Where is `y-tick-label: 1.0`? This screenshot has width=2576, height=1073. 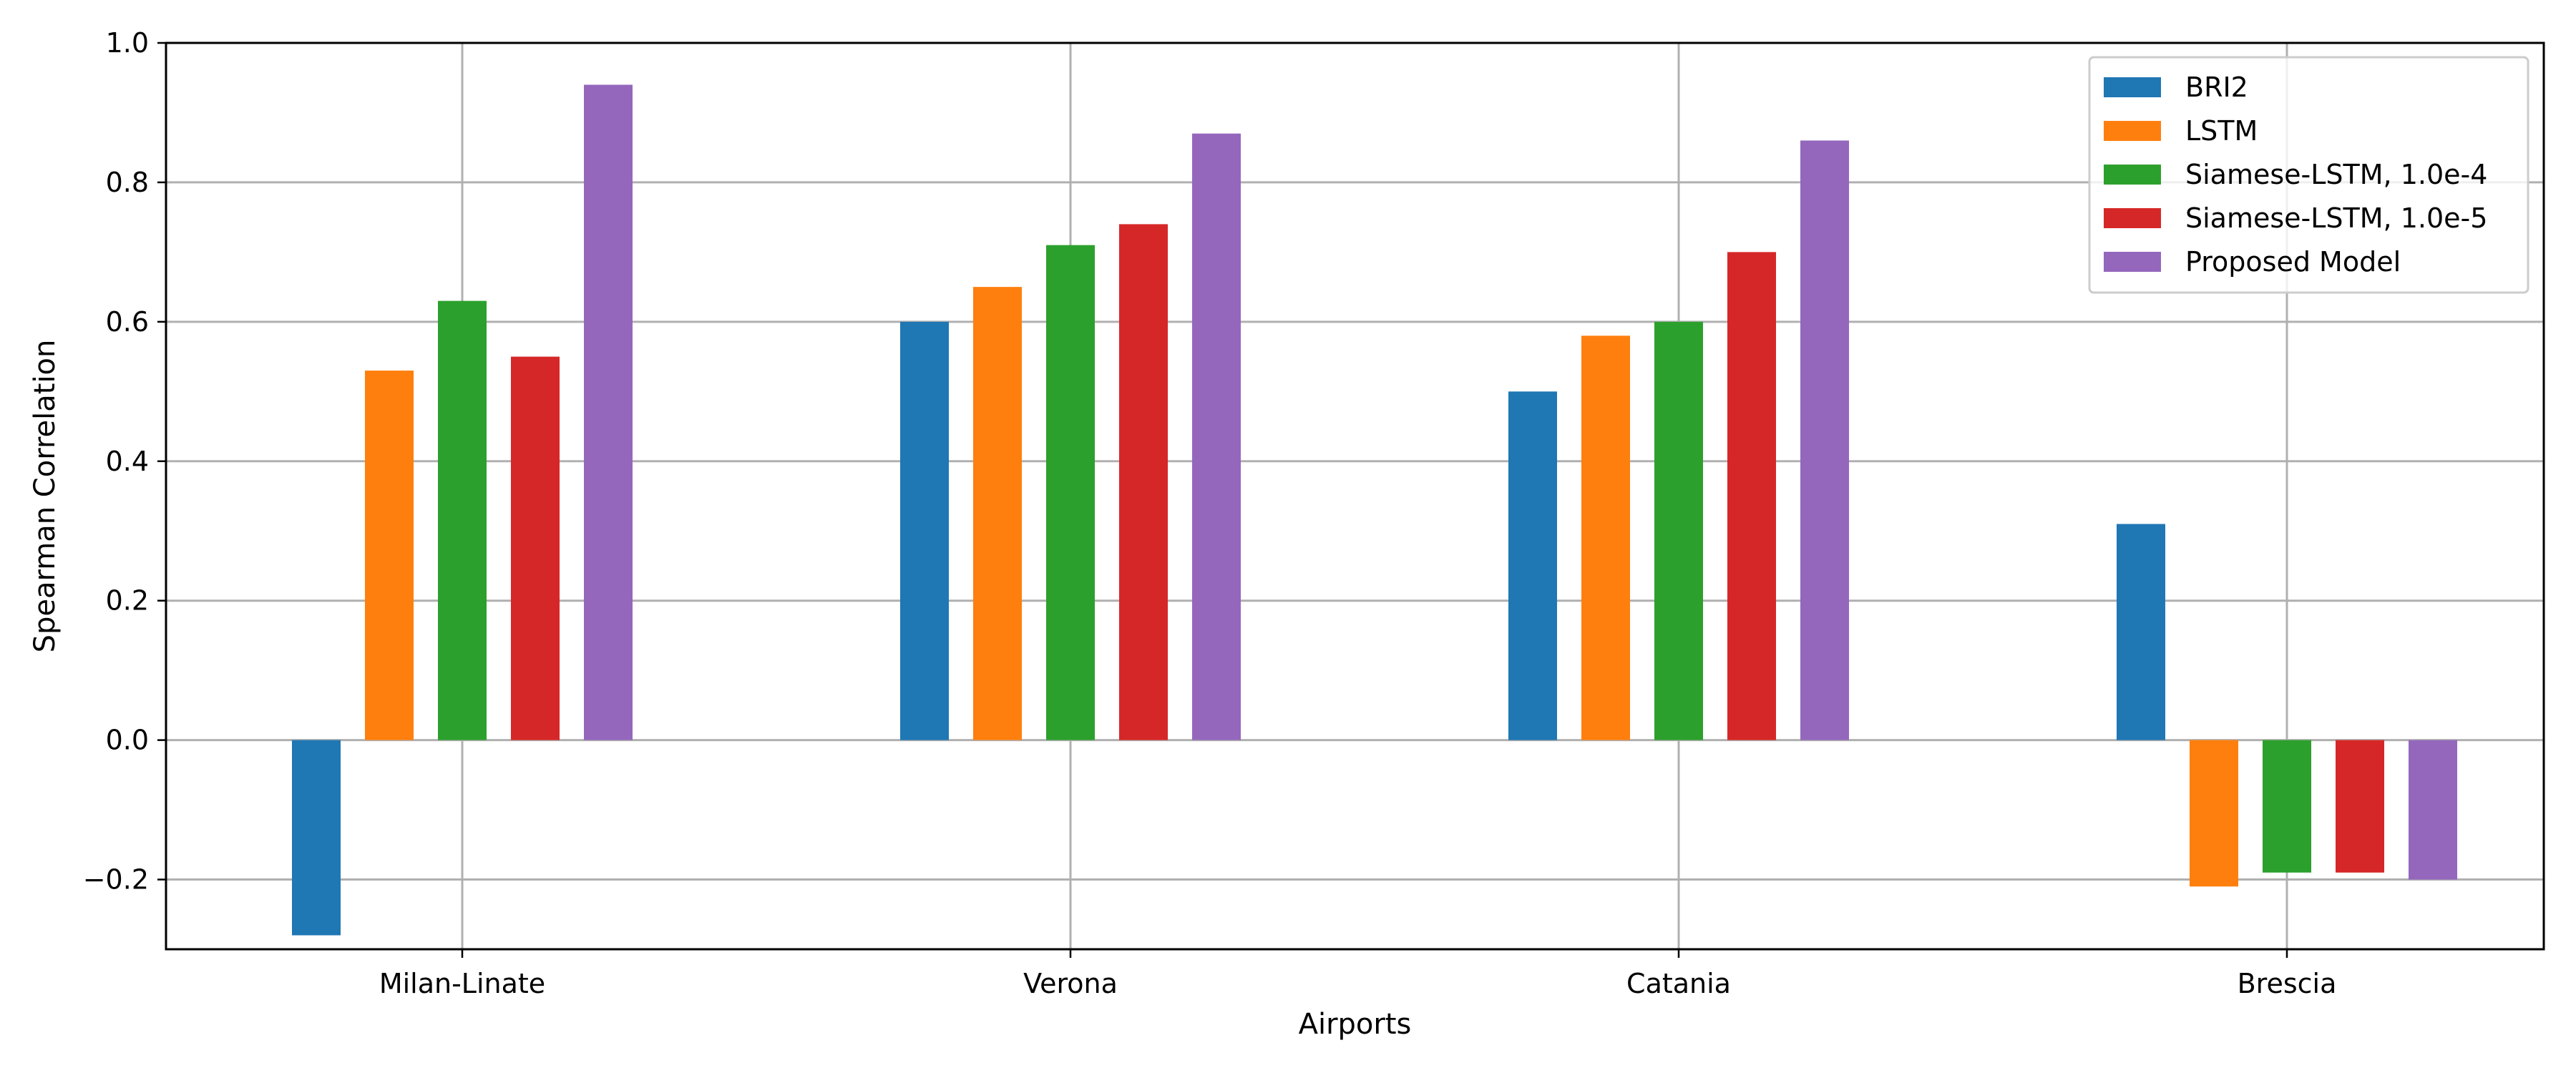
y-tick-label: 1.0 is located at coordinates (127, 43).